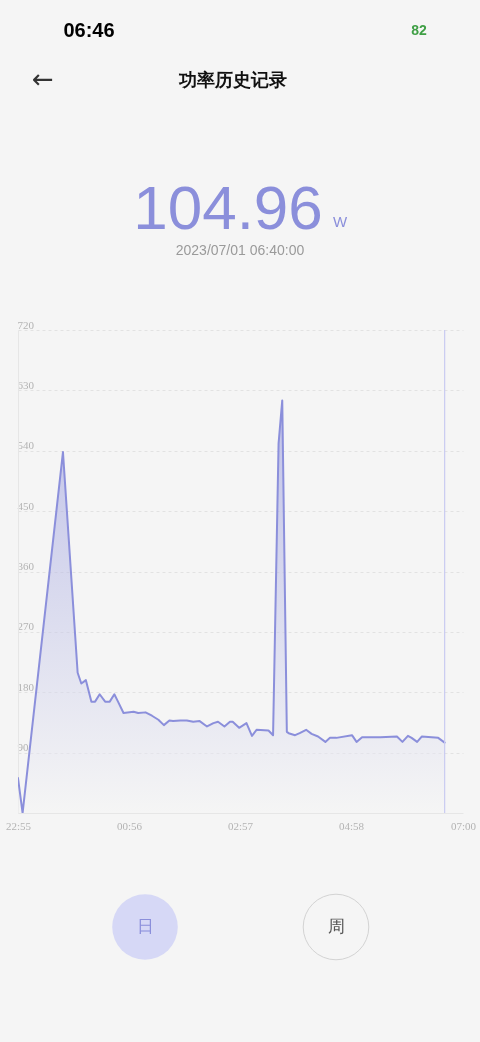 This screenshot has width=480, height=1042. I want to click on text: 日, so click(145, 926).